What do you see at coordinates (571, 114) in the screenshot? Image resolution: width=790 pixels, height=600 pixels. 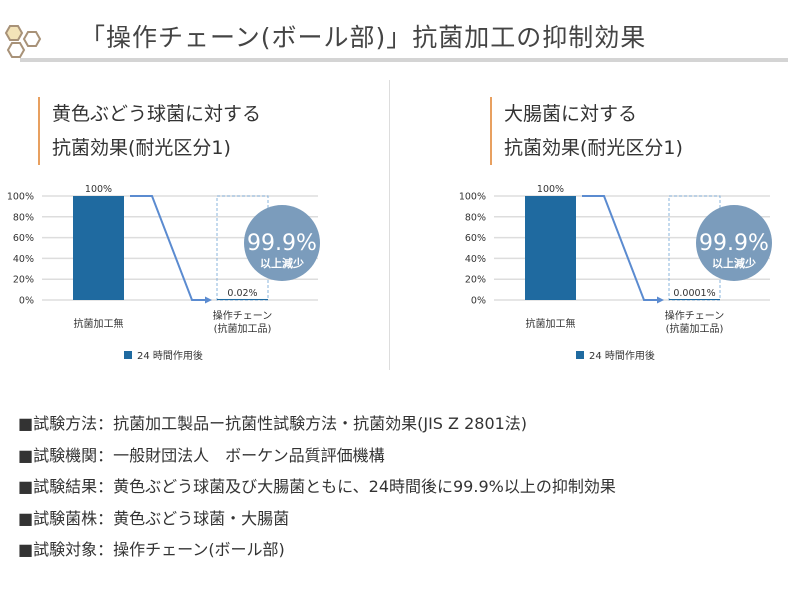 I see `chart-title-line: 大腸菌に対する` at bounding box center [571, 114].